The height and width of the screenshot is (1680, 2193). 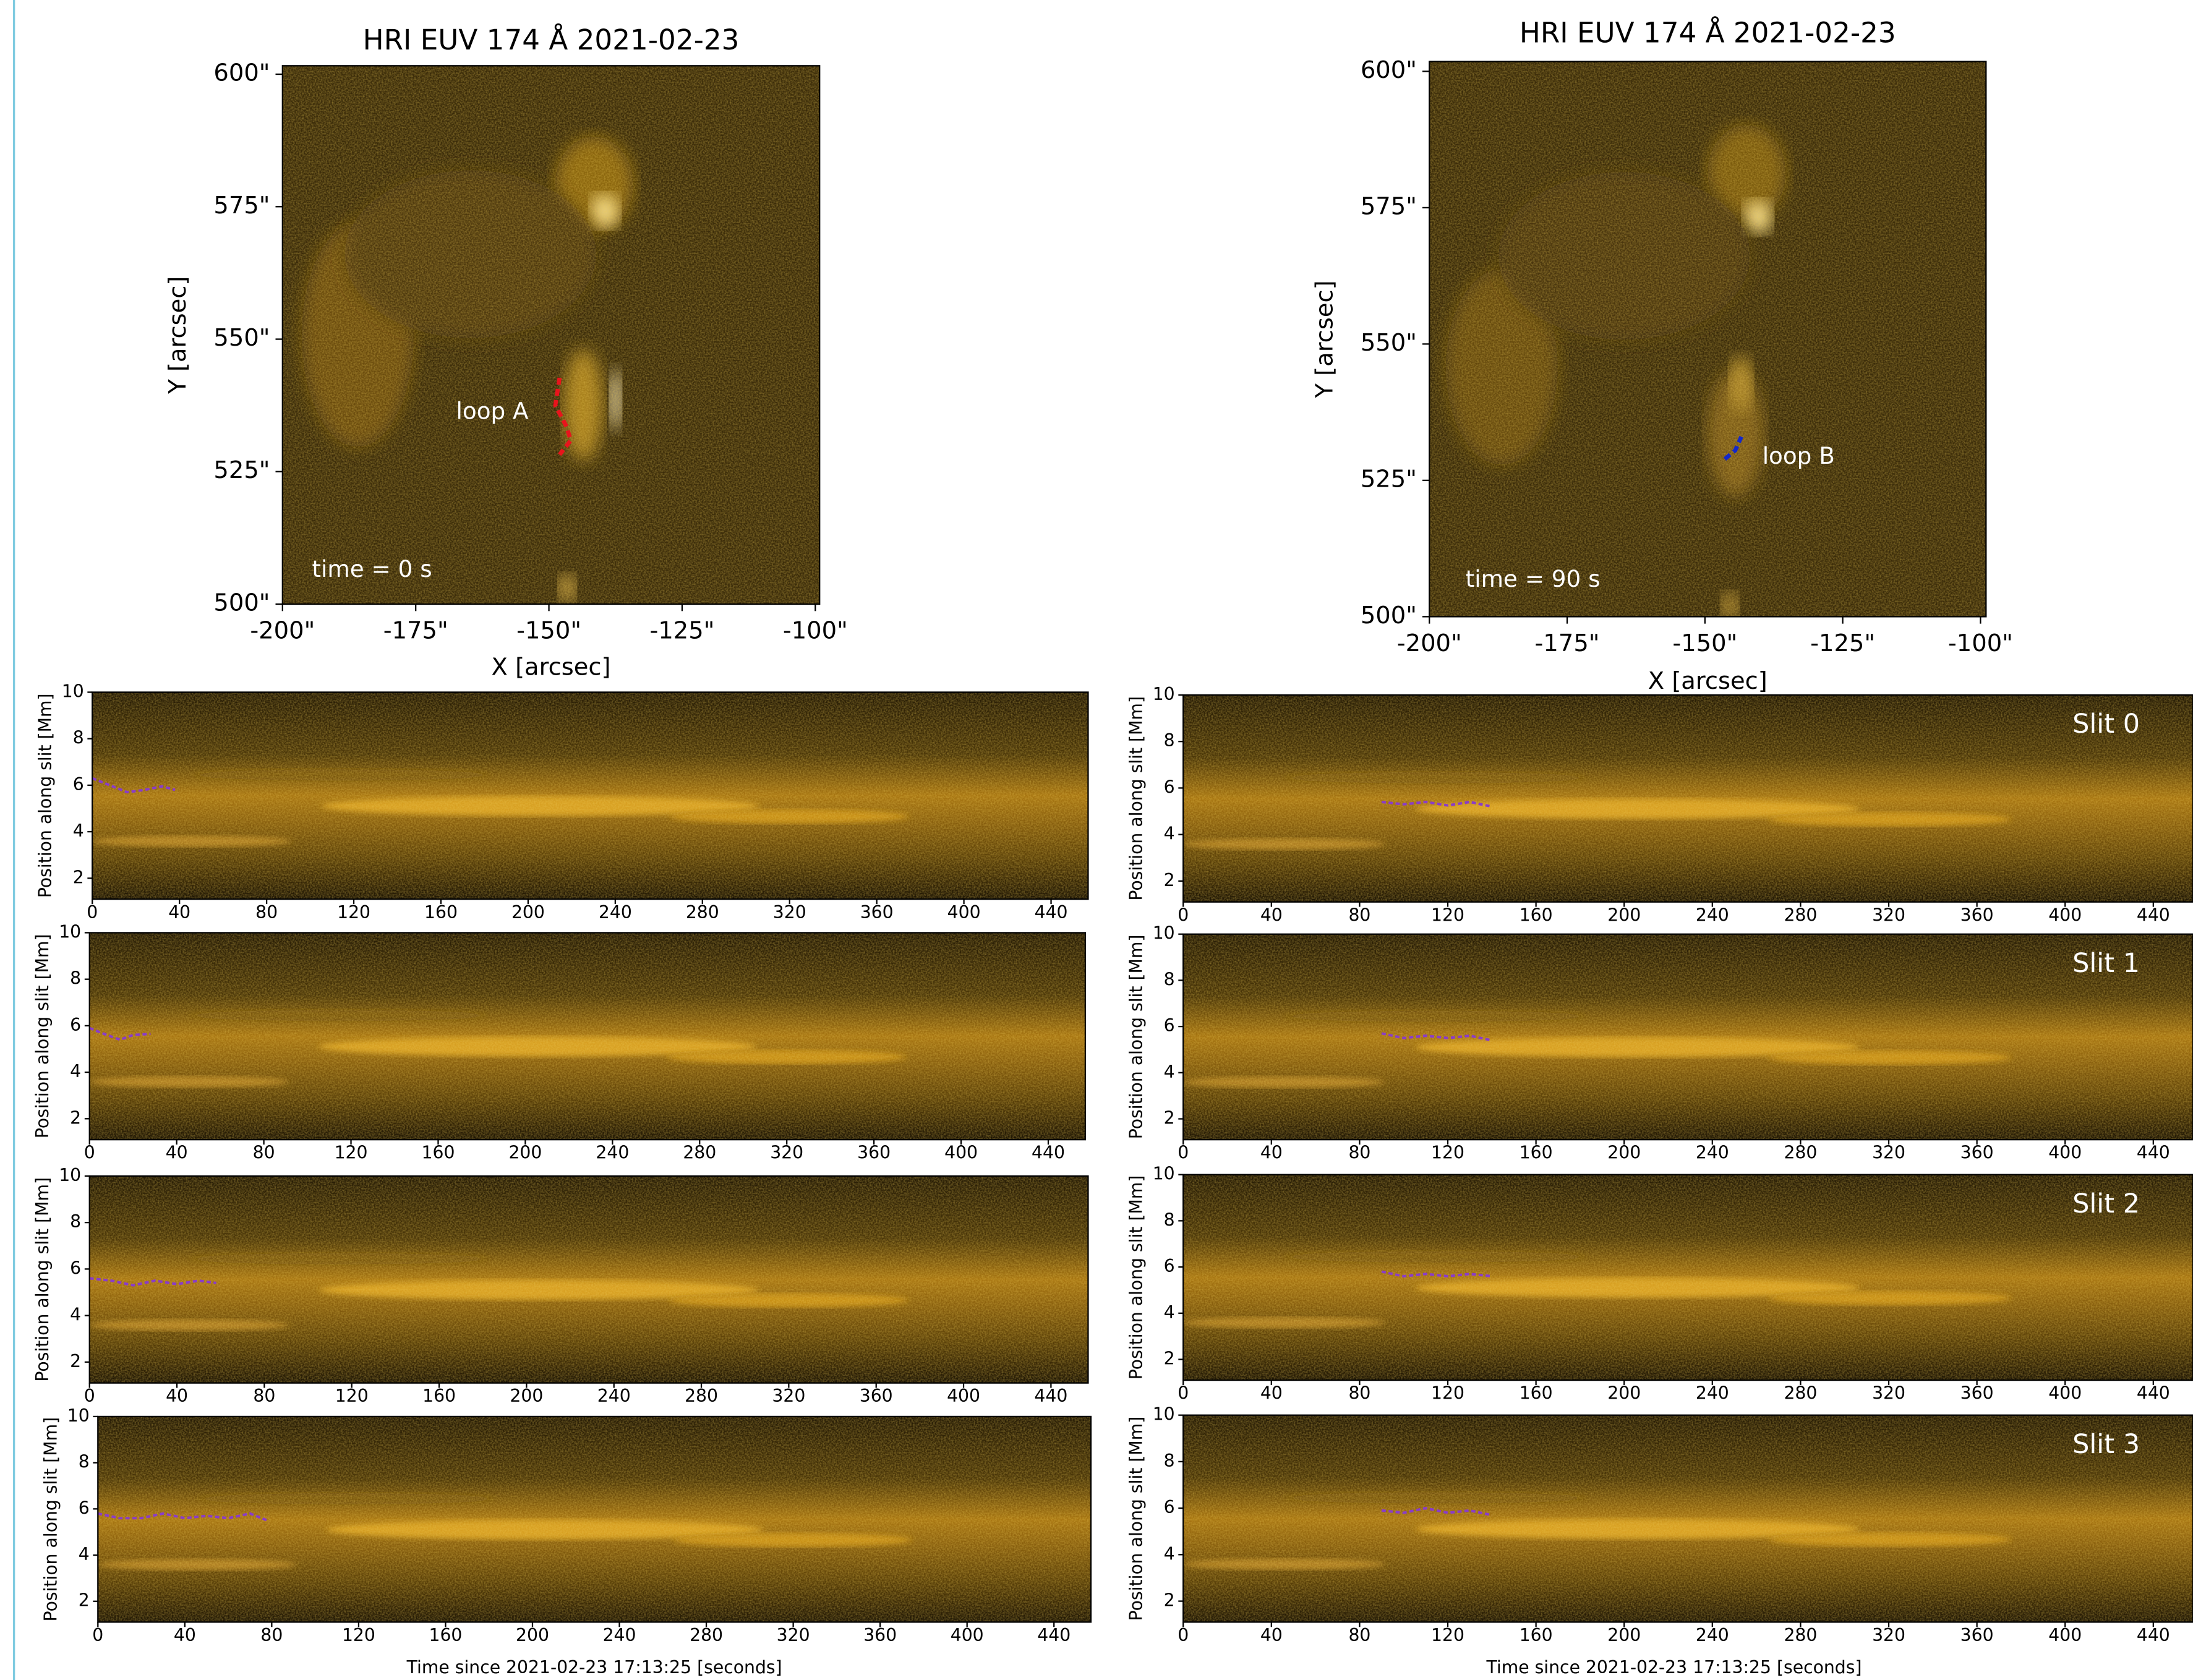 I want to click on x-tick-label: -150", so click(x=548, y=631).